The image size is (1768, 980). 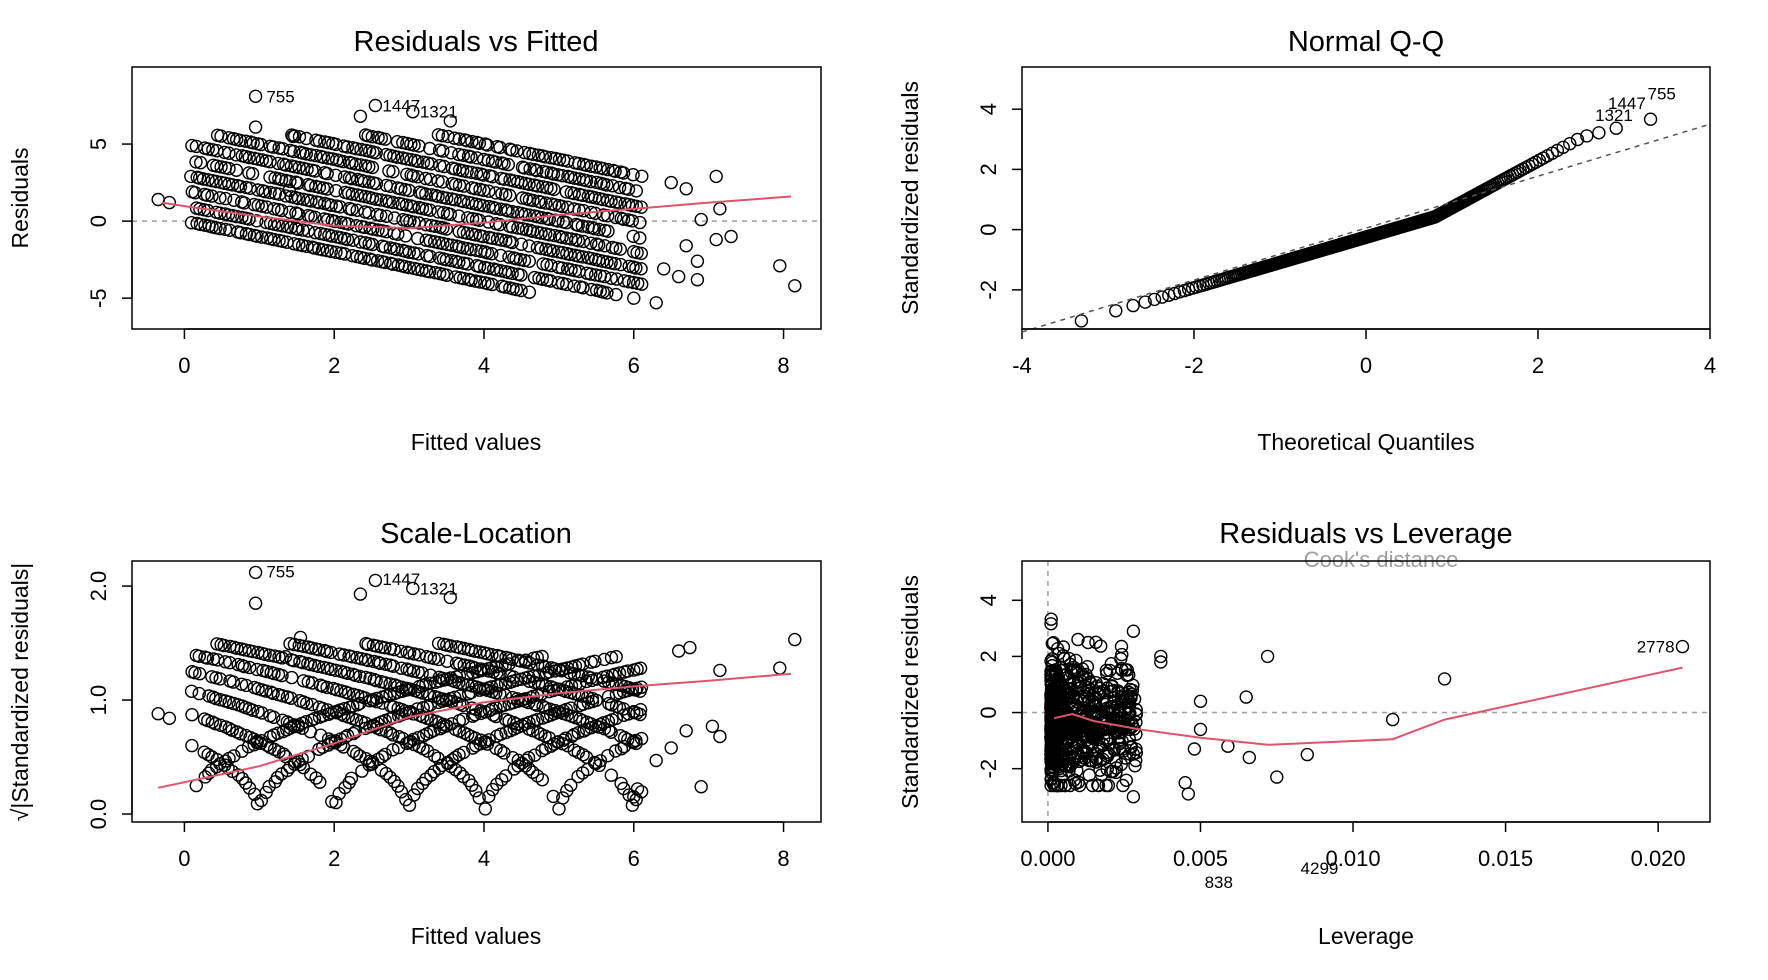 I want to click on y-tick-label: 0, so click(x=98, y=221).